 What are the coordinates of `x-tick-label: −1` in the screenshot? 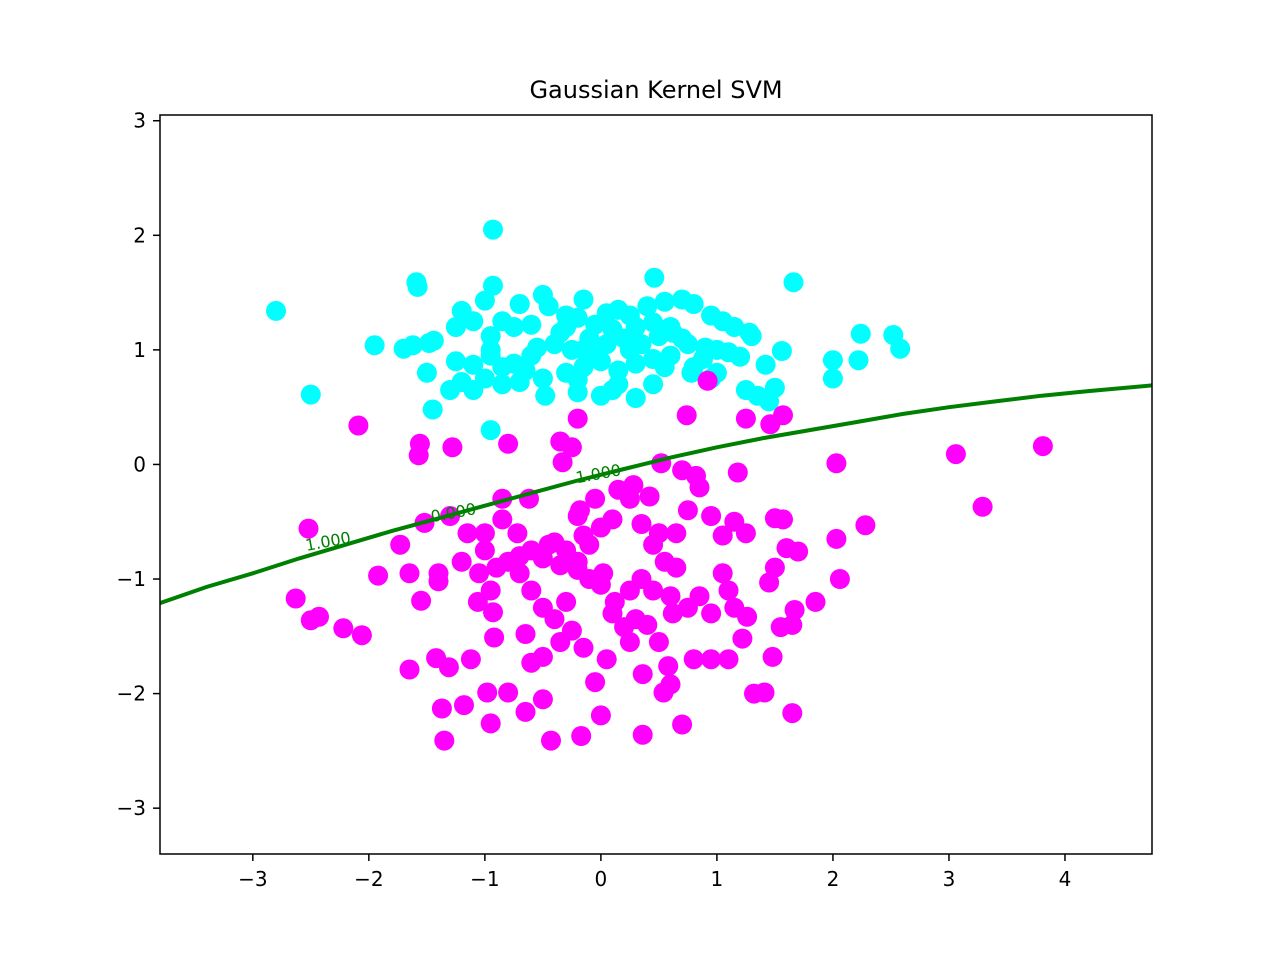 It's located at (484, 879).